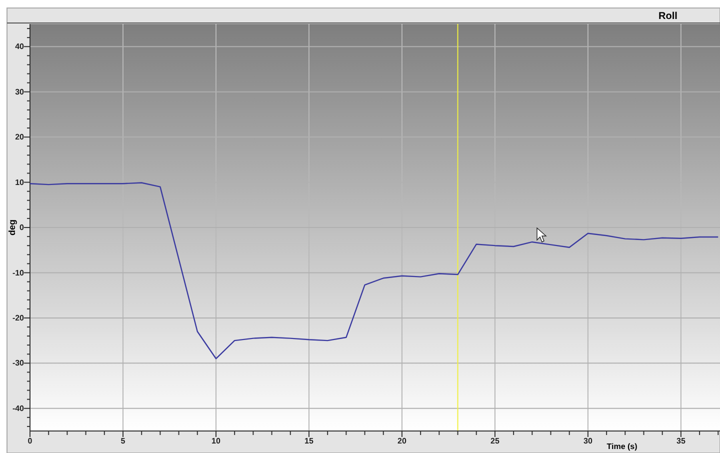 The height and width of the screenshot is (453, 720). What do you see at coordinates (30, 441) in the screenshot?
I see `x-tick-label: 0` at bounding box center [30, 441].